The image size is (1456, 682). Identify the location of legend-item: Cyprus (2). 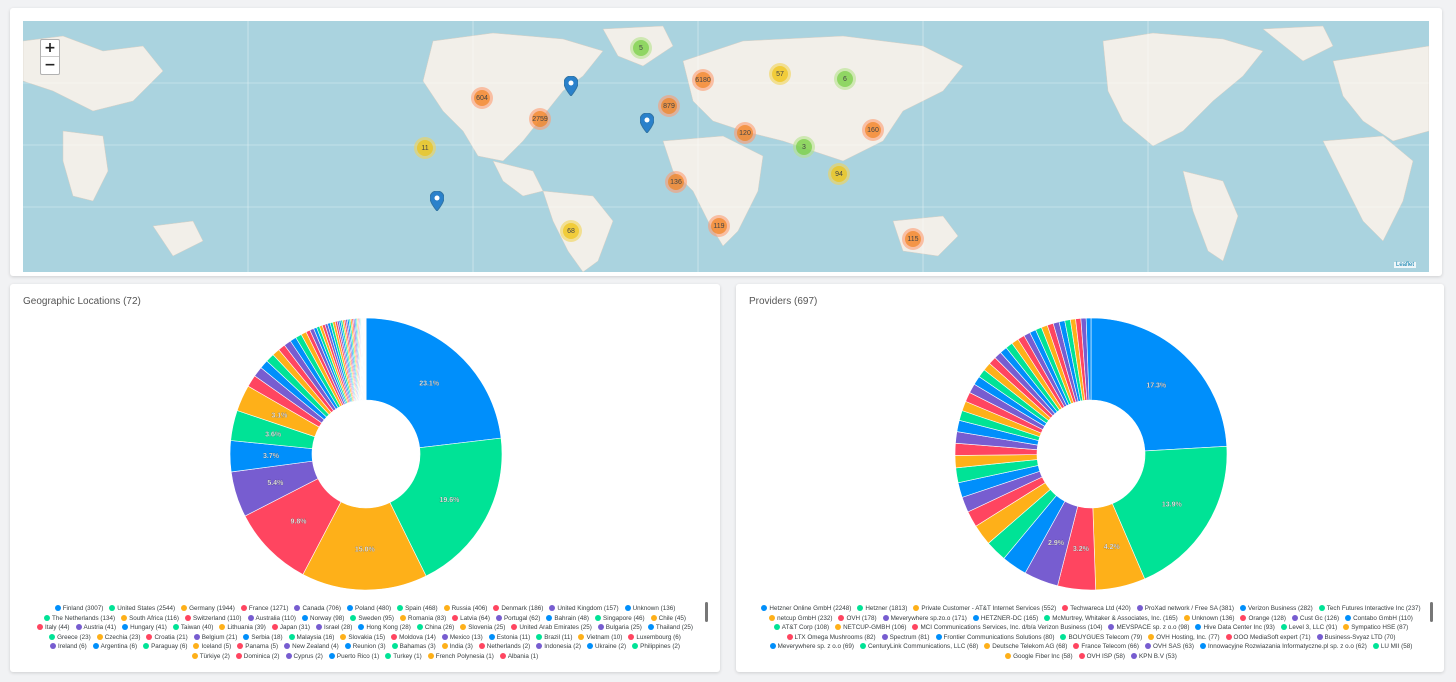
(304, 656).